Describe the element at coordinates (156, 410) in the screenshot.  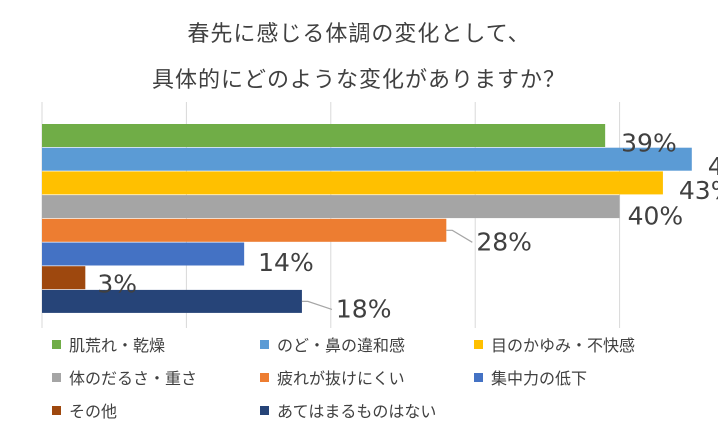
I see `legend-item: その他` at that location.